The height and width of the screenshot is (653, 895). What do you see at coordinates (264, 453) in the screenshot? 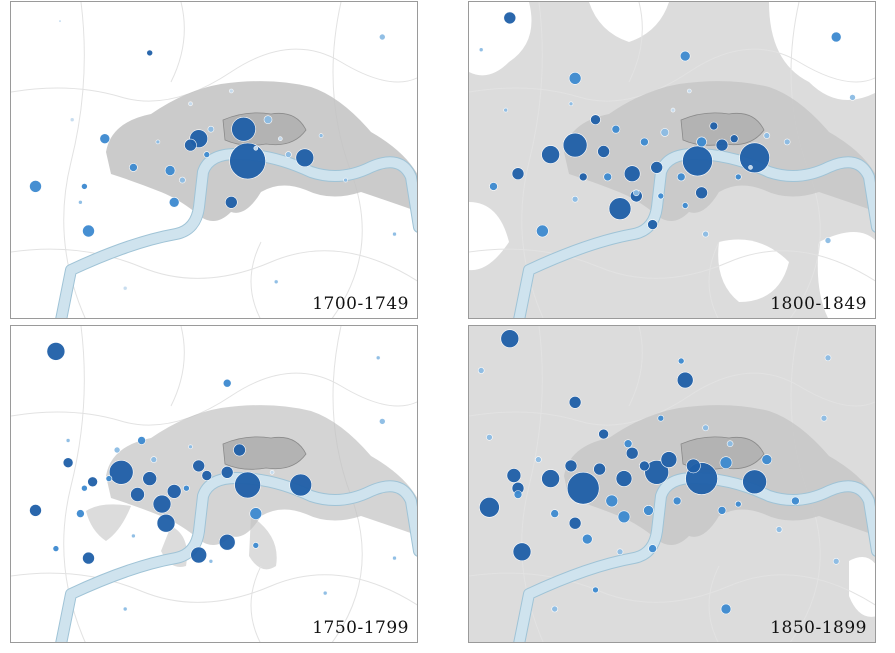
I see `city-of-london` at bounding box center [264, 453].